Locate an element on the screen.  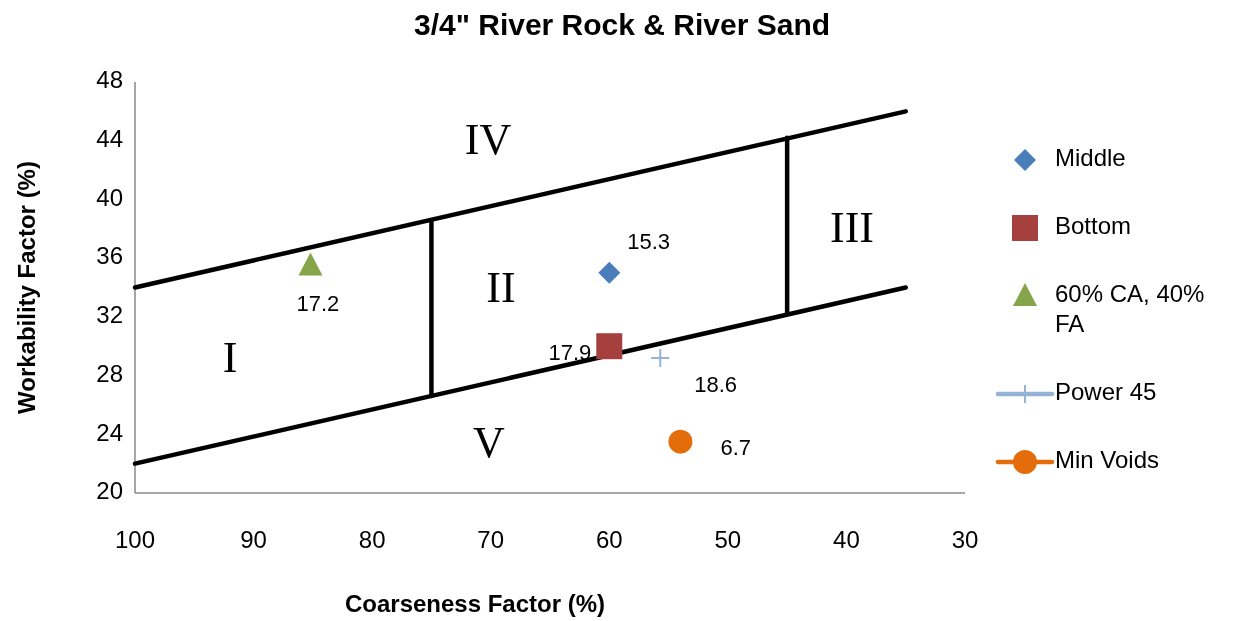
x-axis-title: Coarseness Factor (%) is located at coordinates (475, 603).